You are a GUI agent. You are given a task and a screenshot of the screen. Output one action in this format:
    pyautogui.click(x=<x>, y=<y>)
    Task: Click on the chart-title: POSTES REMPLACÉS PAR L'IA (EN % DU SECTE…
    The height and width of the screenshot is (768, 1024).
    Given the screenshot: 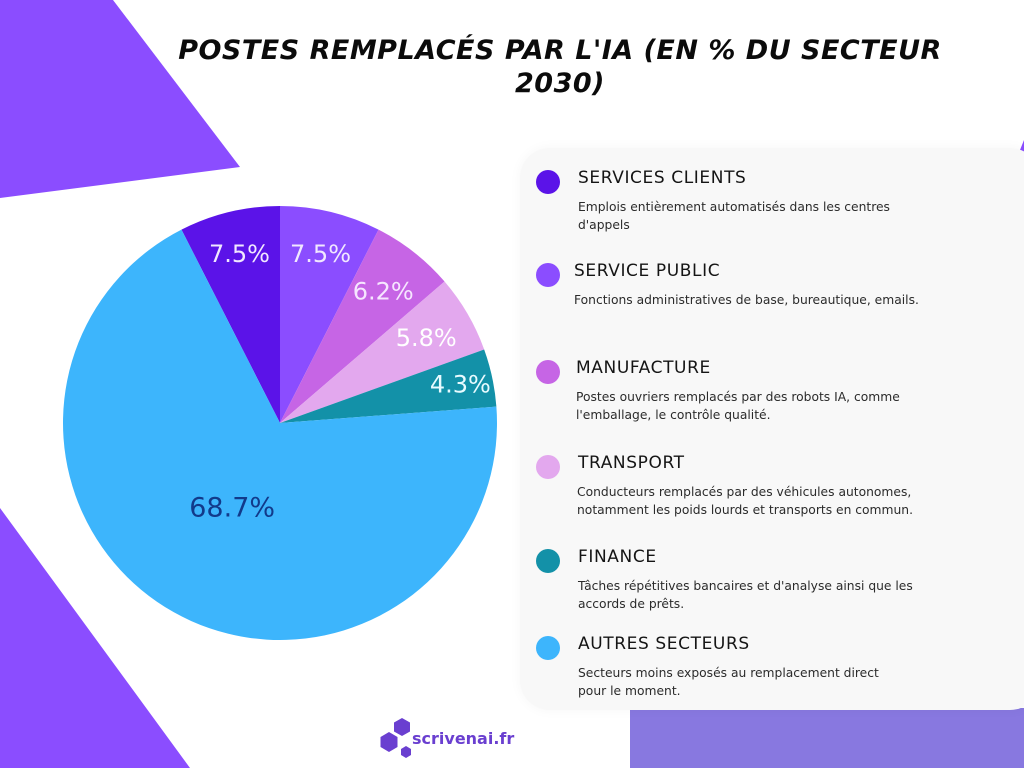 What is the action you would take?
    pyautogui.click(x=560, y=67)
    